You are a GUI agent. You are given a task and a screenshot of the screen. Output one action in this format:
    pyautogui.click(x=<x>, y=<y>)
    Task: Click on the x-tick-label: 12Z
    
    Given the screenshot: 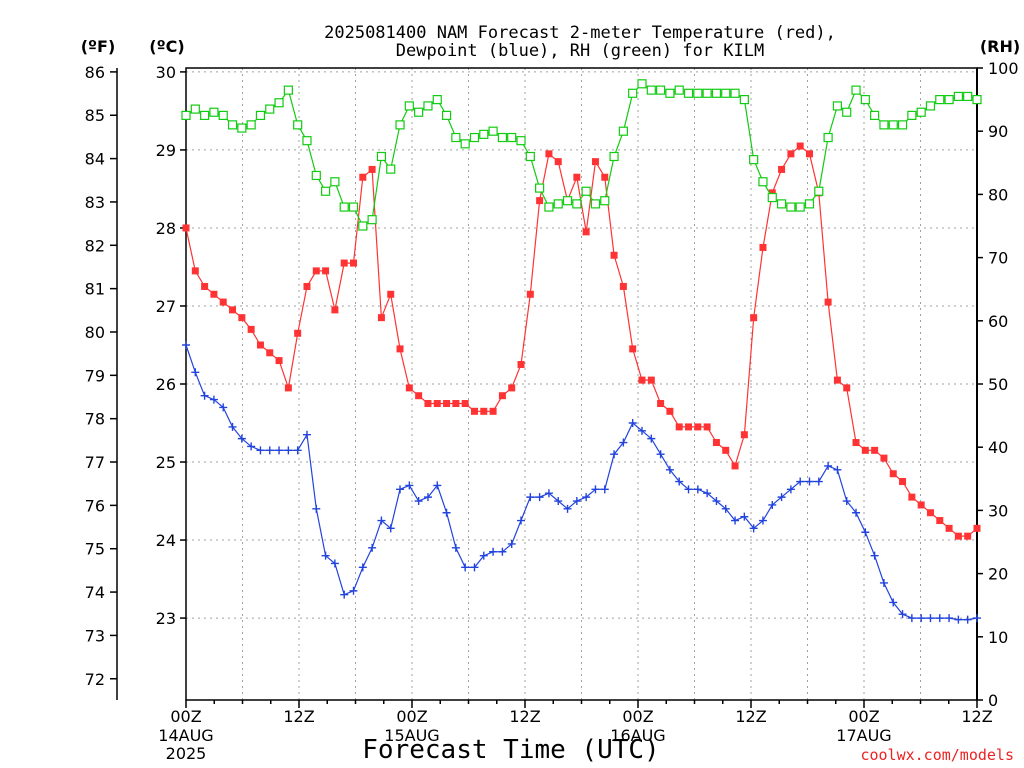 What is the action you would take?
    pyautogui.click(x=524, y=716)
    